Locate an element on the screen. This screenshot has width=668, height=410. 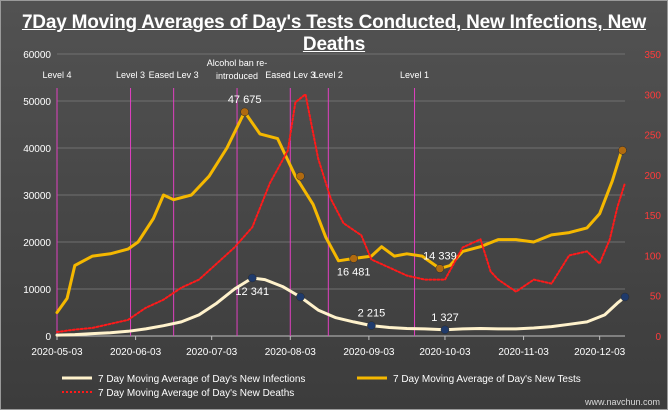
y-left-tick-label: 50000 is located at coordinates (37, 102).